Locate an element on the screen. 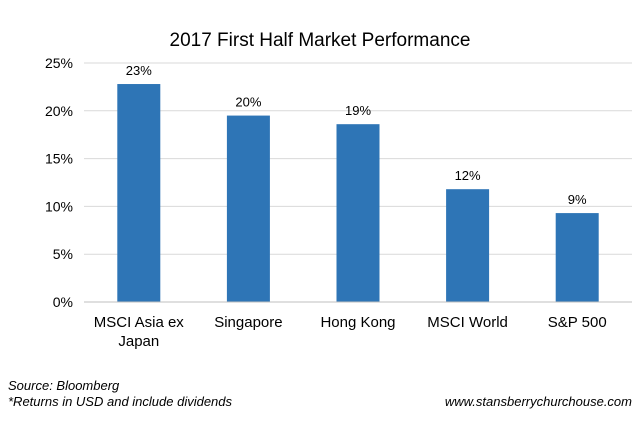 The height and width of the screenshot is (425, 640). x-tick-label: MSCI Asia ex is located at coordinates (139, 322).